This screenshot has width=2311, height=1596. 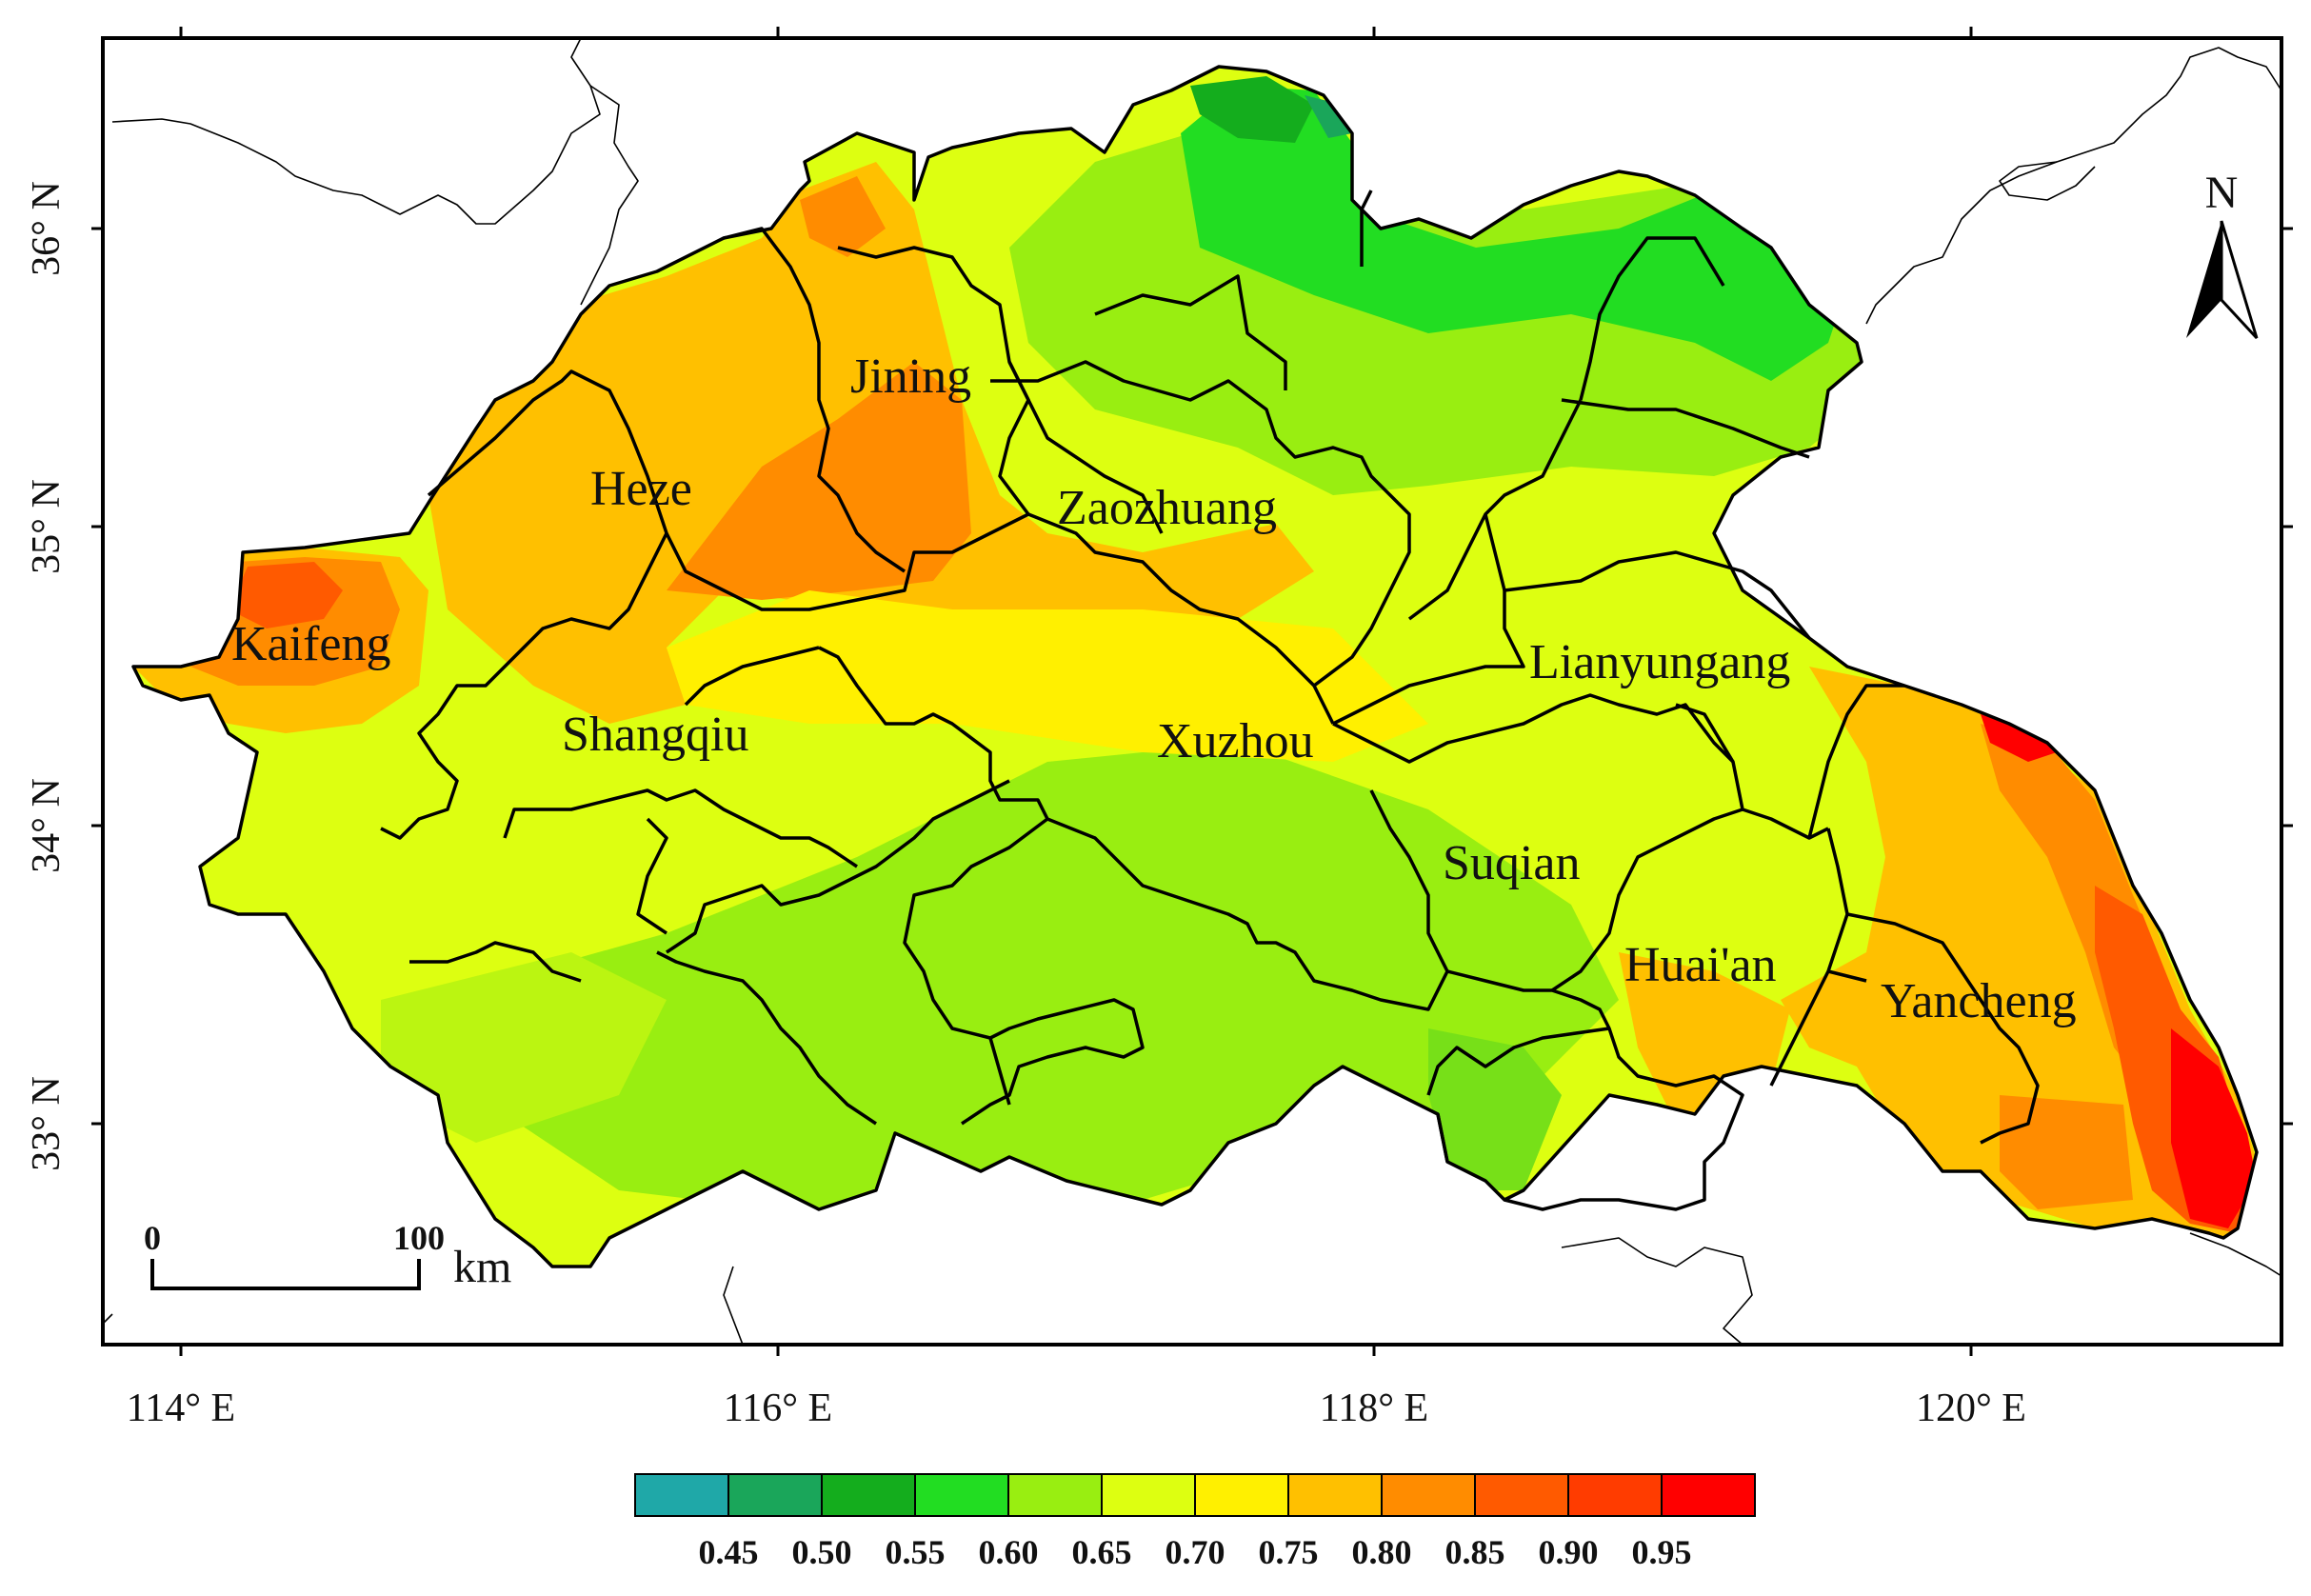 What do you see at coordinates (778, 1408) in the screenshot?
I see `x-tick-label-116: 116° E` at bounding box center [778, 1408].